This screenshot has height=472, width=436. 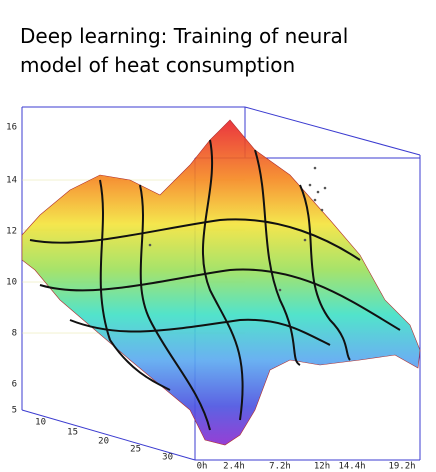 What do you see at coordinates (11, 128) in the screenshot?
I see `vertical-tick-label: 16` at bounding box center [11, 128].